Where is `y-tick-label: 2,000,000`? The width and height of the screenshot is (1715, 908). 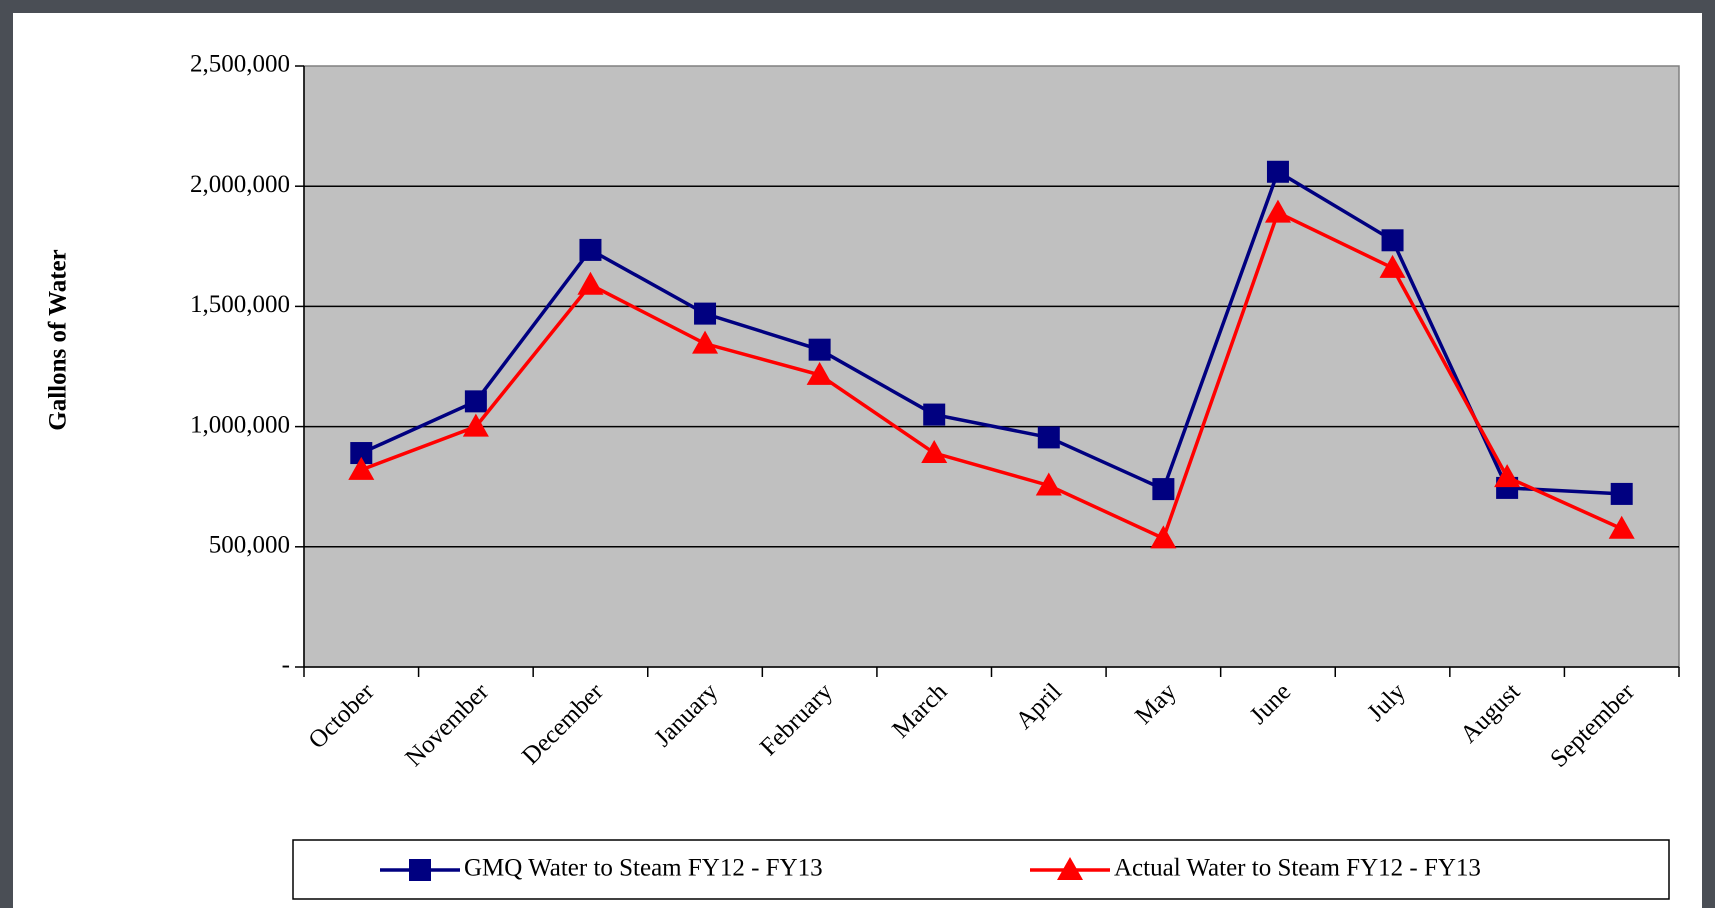 y-tick-label: 2,000,000 is located at coordinates (240, 184).